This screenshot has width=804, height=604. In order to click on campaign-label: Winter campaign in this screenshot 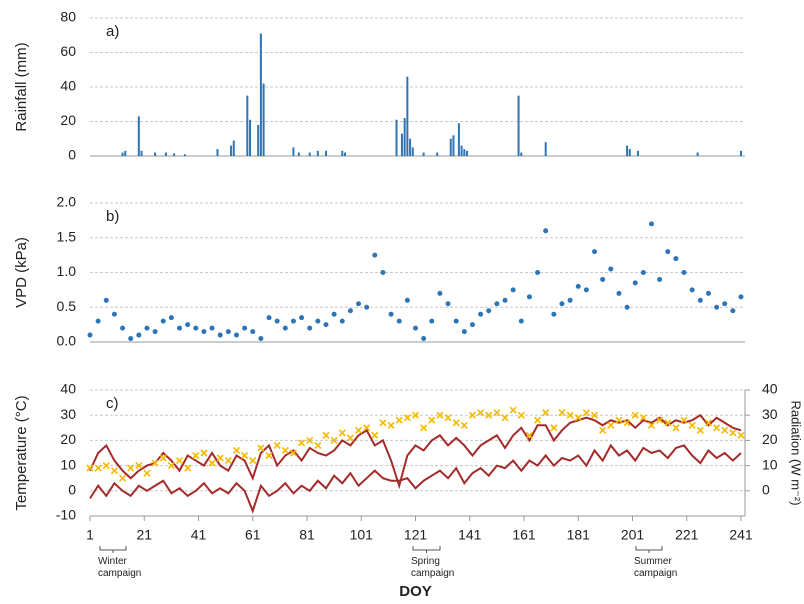, I will do `click(120, 567)`.